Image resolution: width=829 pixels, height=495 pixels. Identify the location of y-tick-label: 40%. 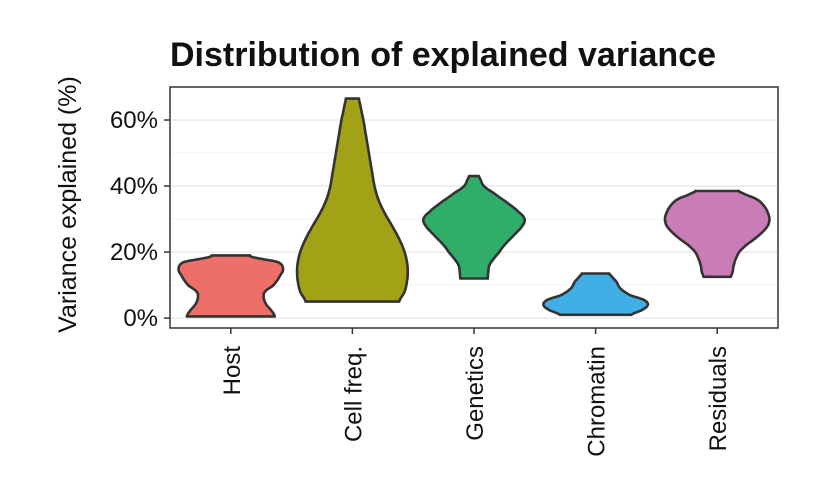
(134, 186).